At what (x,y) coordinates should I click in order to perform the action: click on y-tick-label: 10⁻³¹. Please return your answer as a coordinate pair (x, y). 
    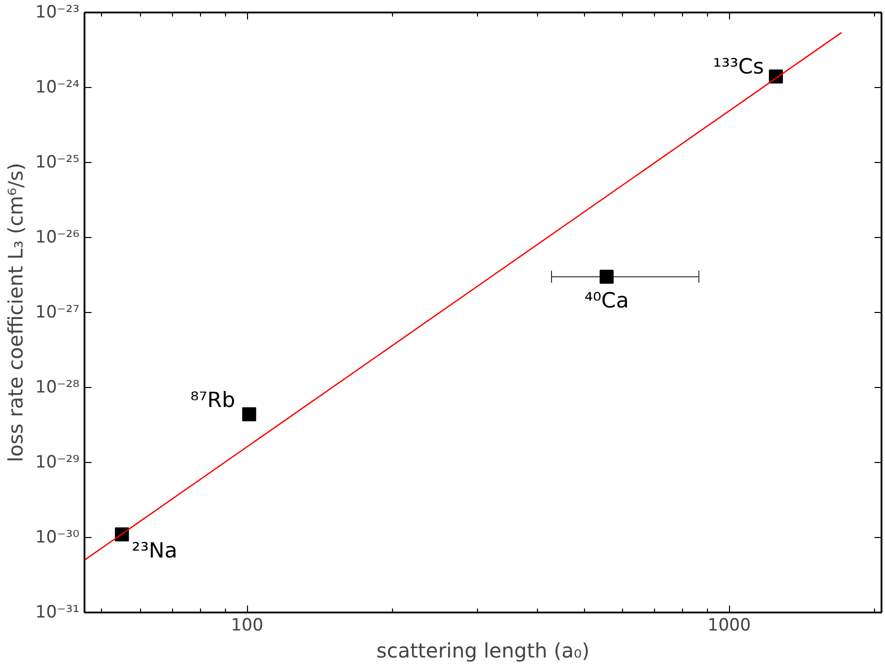
    Looking at the image, I should click on (57, 612).